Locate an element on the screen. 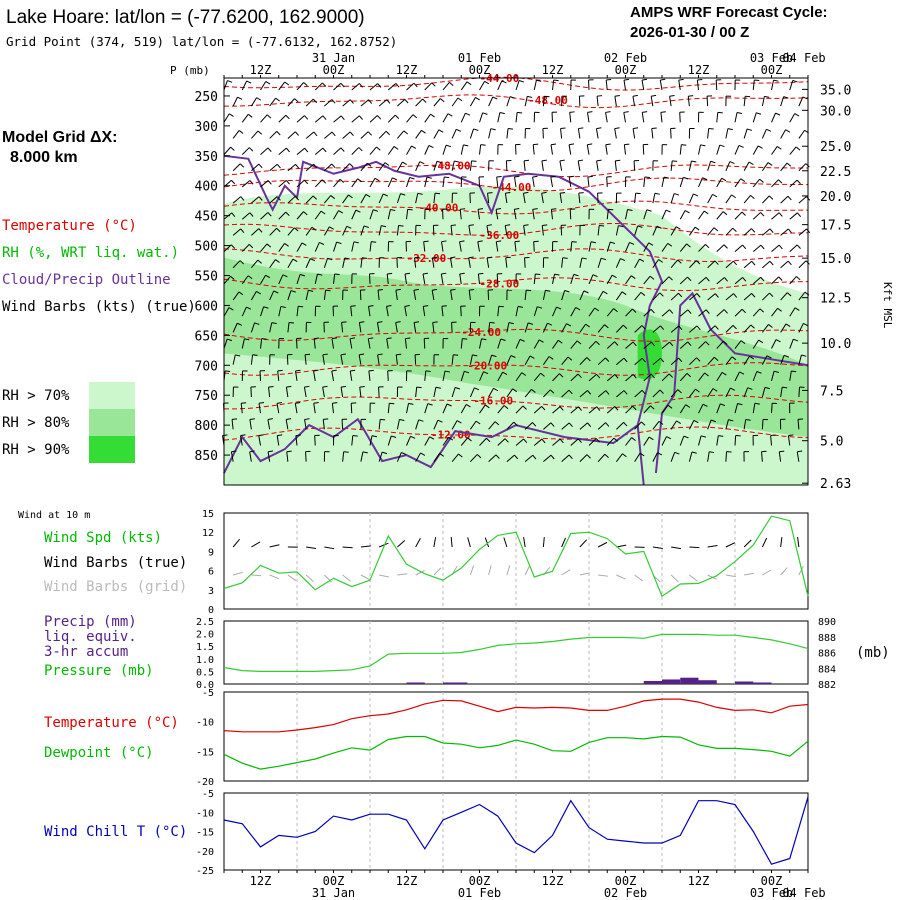 This screenshot has width=900, height=900. y-tick: -25 is located at coordinates (205, 871).